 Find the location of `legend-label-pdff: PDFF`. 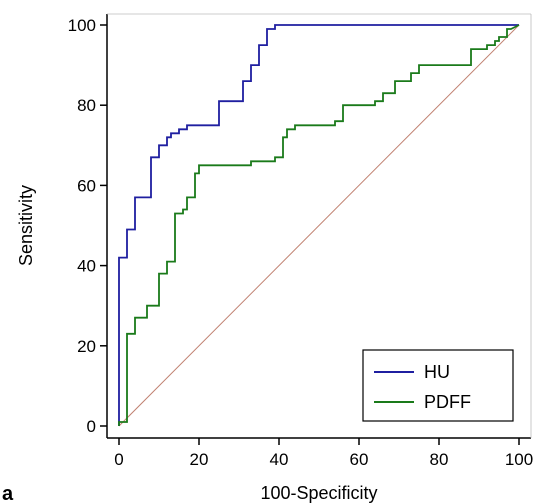

legend-label-pdff: PDFF is located at coordinates (447, 402).